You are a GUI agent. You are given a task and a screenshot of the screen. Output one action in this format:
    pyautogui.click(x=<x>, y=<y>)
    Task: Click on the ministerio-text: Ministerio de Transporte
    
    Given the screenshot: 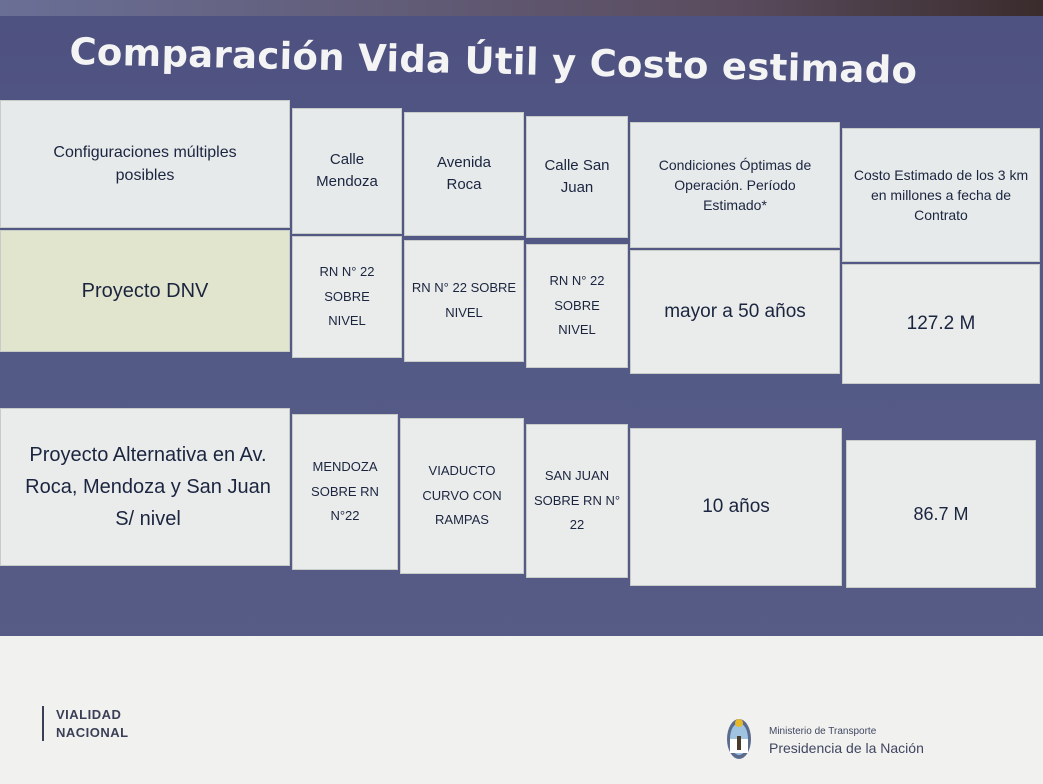 What is the action you would take?
    pyautogui.click(x=823, y=731)
    